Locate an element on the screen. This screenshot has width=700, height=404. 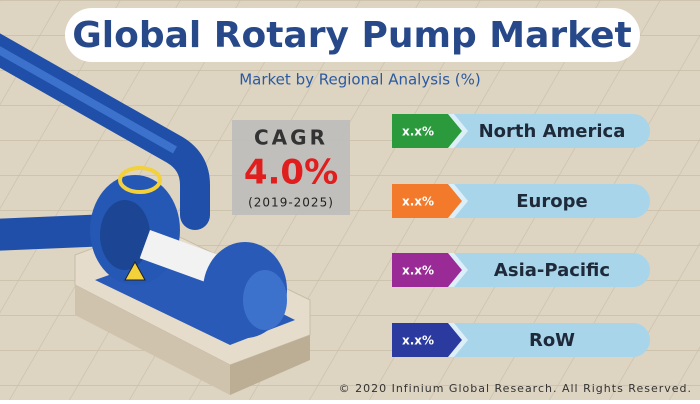
title-pill is located at coordinates (352, 35).